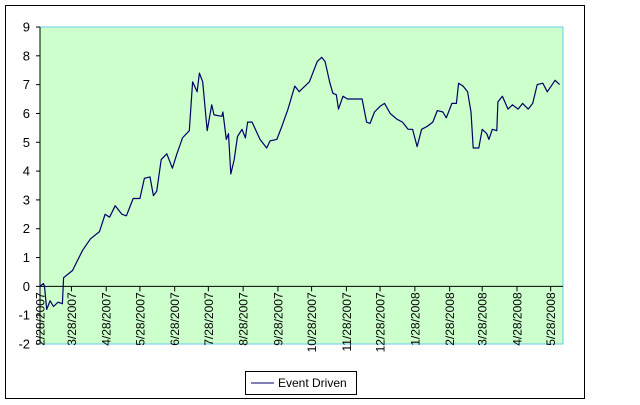  I want to click on y-tick-label: 7, so click(26, 84).